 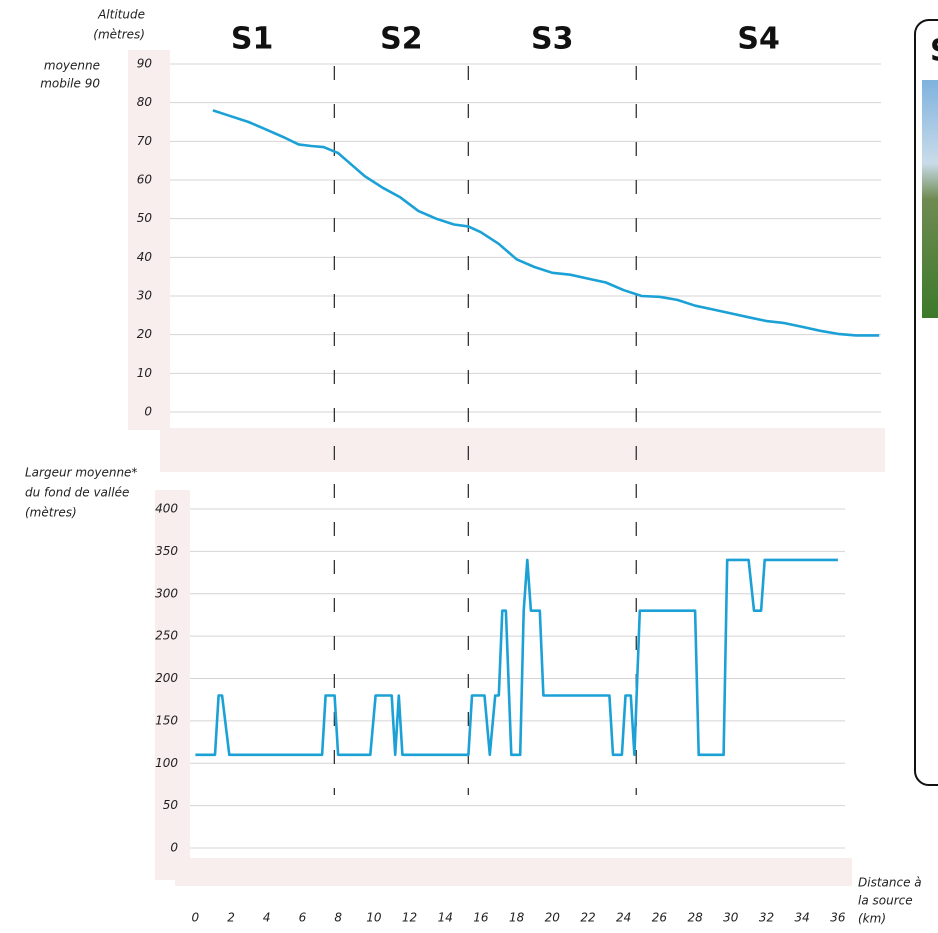 I want to click on section-label: S3, so click(x=552, y=39).